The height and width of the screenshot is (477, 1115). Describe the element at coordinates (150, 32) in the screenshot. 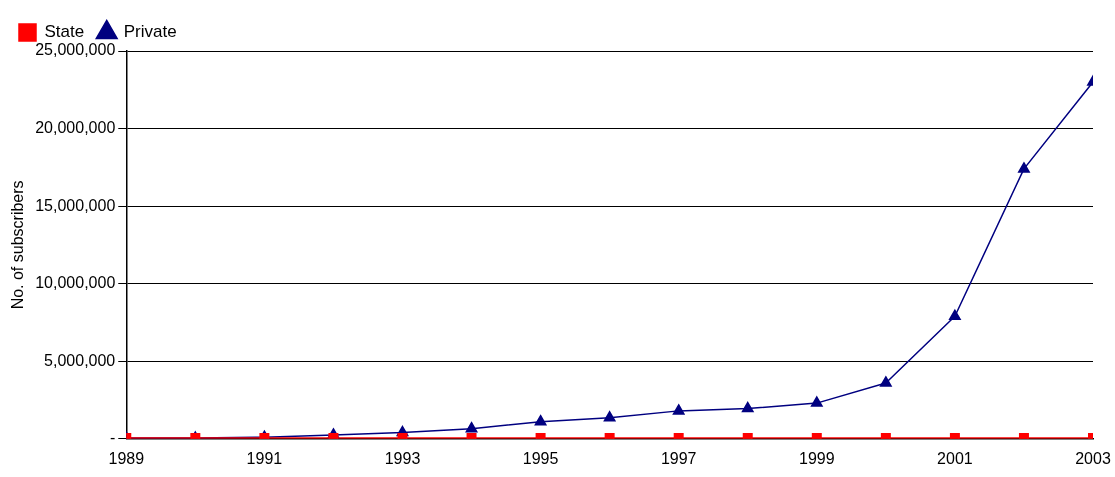

I see `legend-label: Private` at that location.